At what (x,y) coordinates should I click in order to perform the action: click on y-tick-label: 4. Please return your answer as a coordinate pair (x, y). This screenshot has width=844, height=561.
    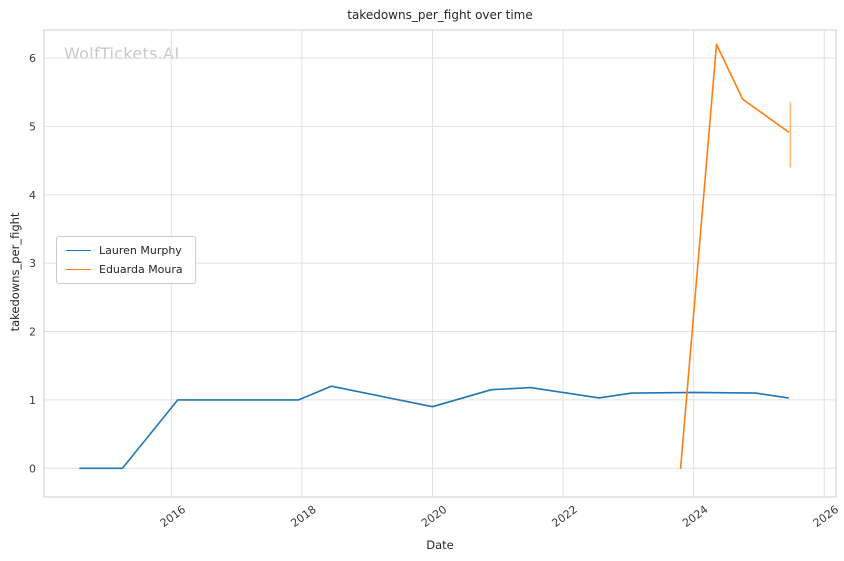
    Looking at the image, I should click on (32, 195).